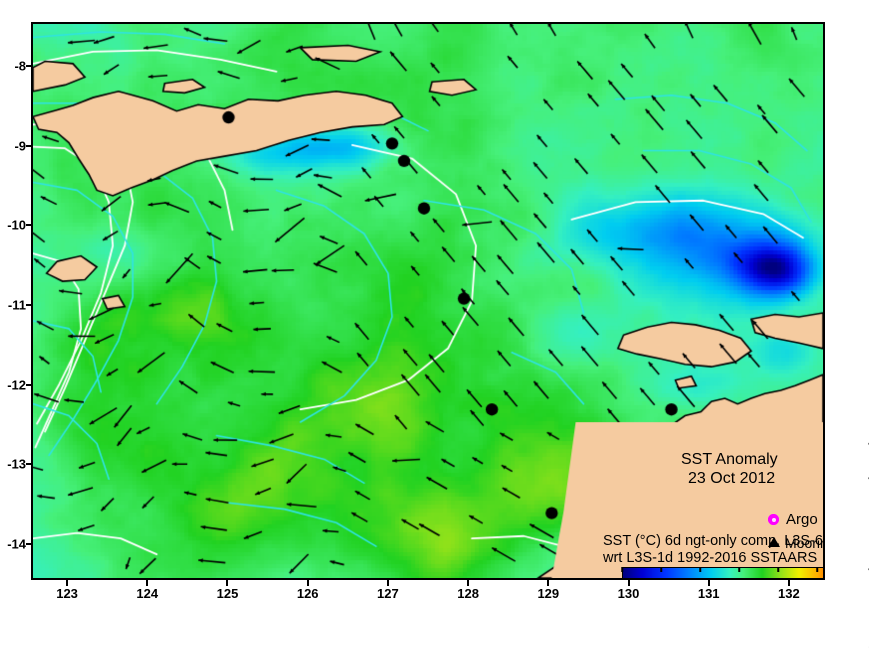  Describe the element at coordinates (20, 66) in the screenshot. I see `latitude-tick: -8` at that location.